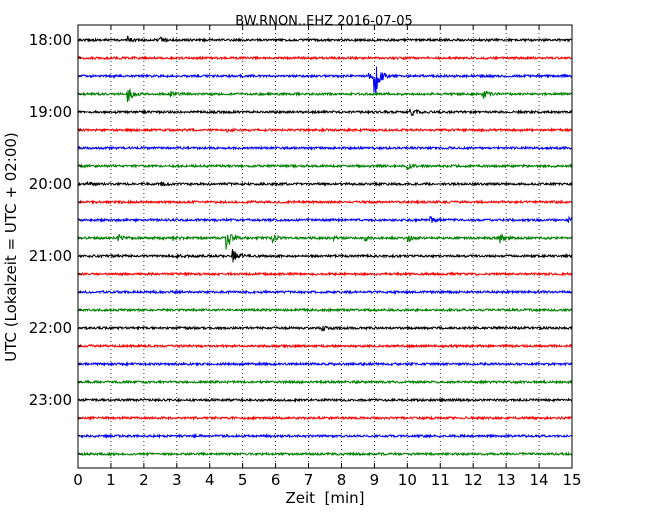  Describe the element at coordinates (111, 480) in the screenshot. I see `x-tick-label: 1` at that location.